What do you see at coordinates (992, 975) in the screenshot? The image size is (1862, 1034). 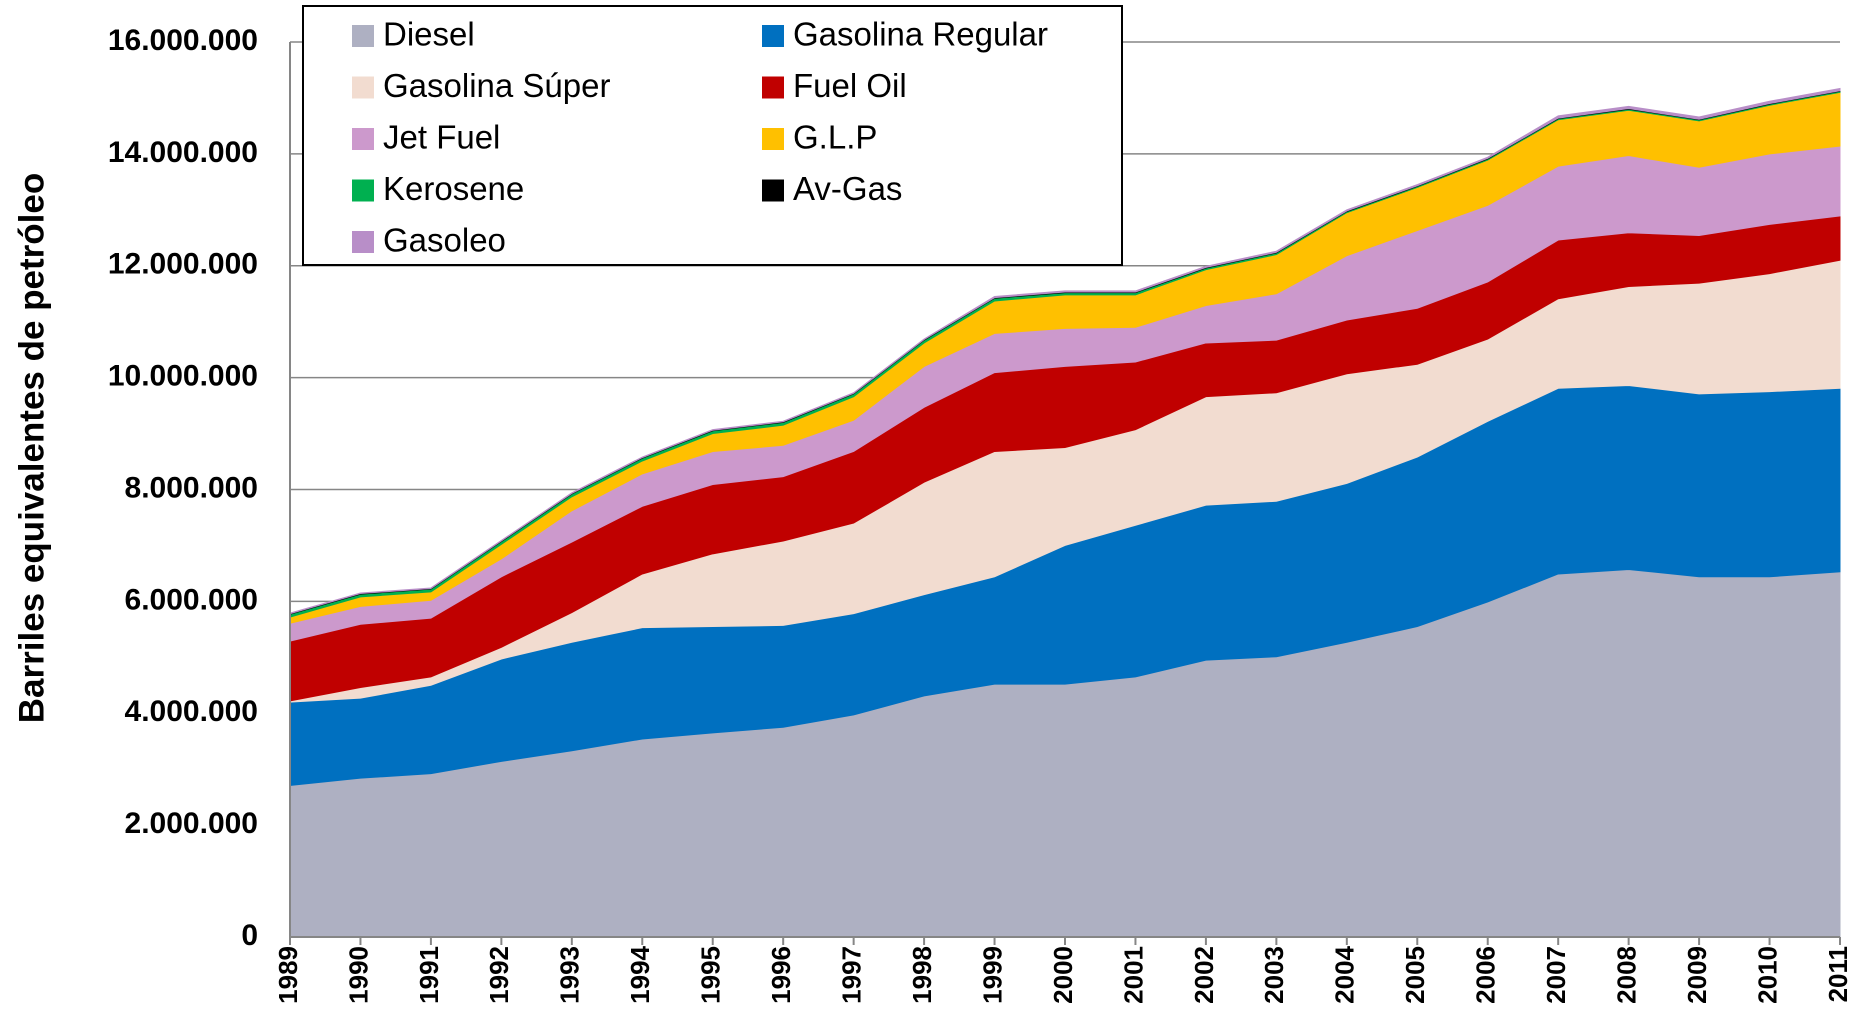 I see `x-tick-label: 1999` at bounding box center [992, 975].